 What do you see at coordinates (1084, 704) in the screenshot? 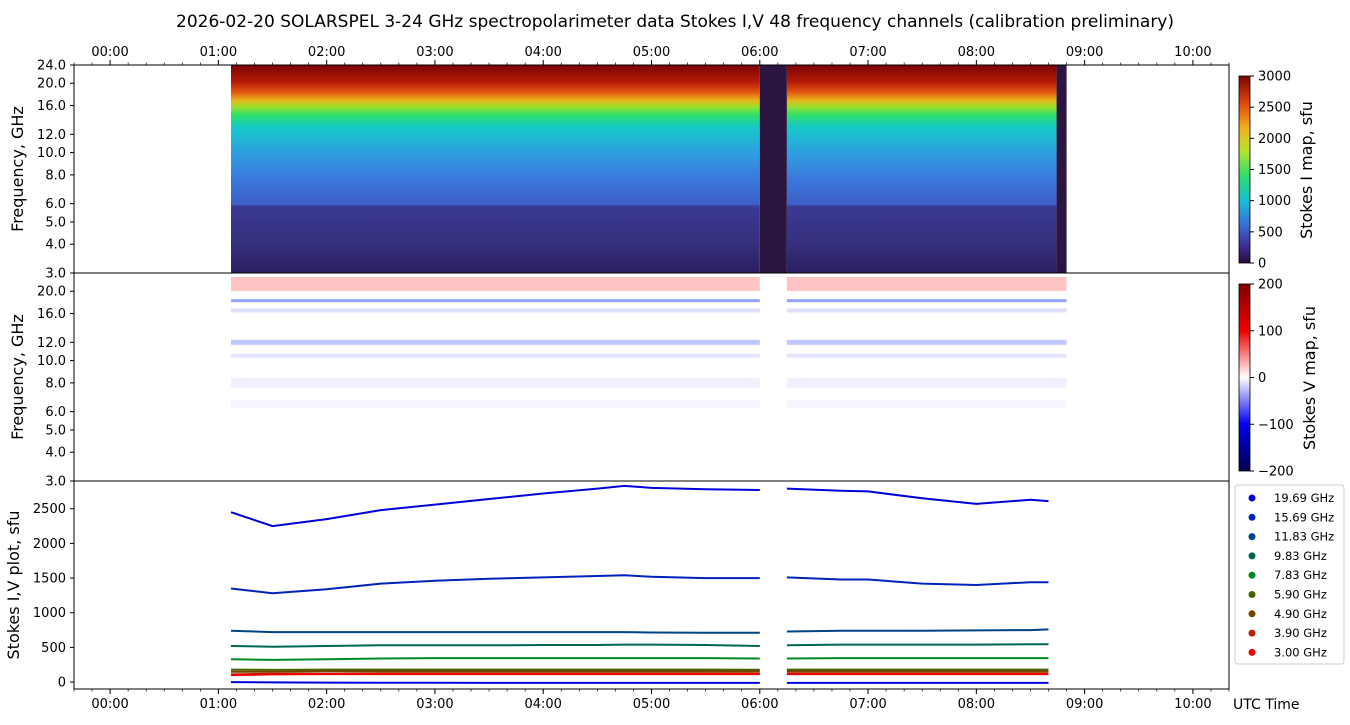
I see `bottom-xtick-label-9: 09:00` at bounding box center [1084, 704].